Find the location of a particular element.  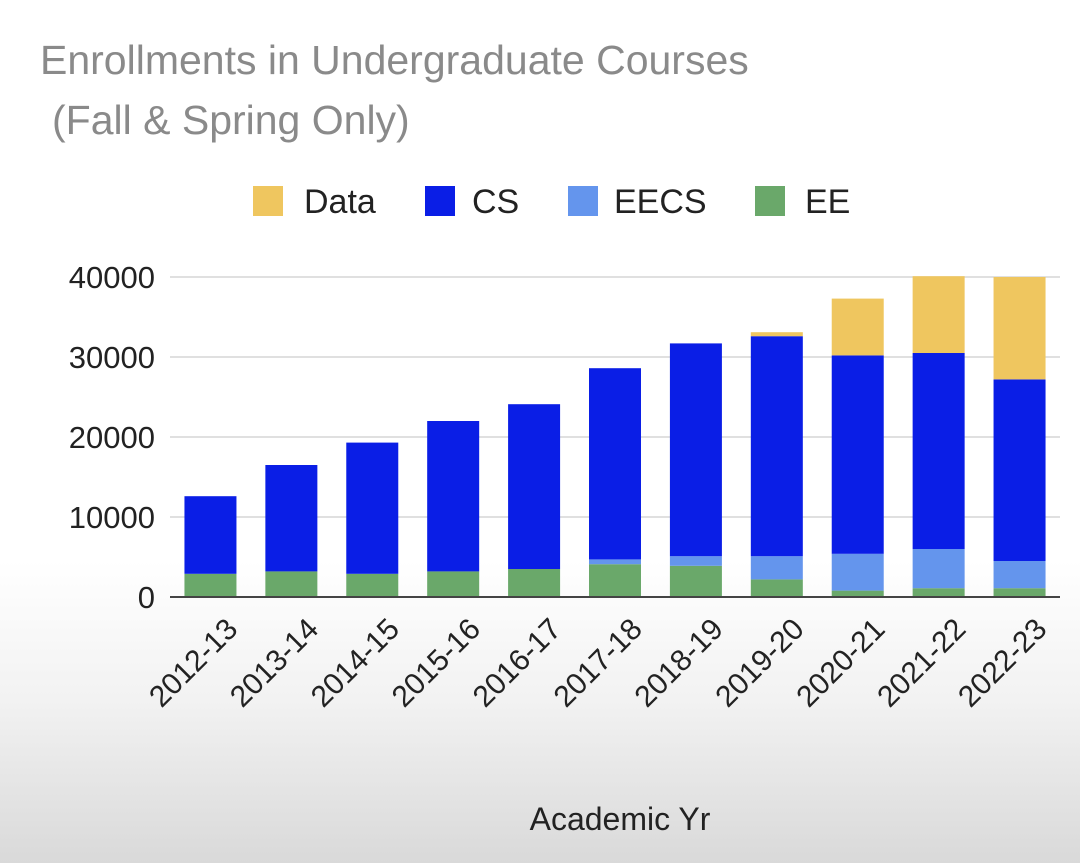

legend-label-ee: EE is located at coordinates (827, 202).